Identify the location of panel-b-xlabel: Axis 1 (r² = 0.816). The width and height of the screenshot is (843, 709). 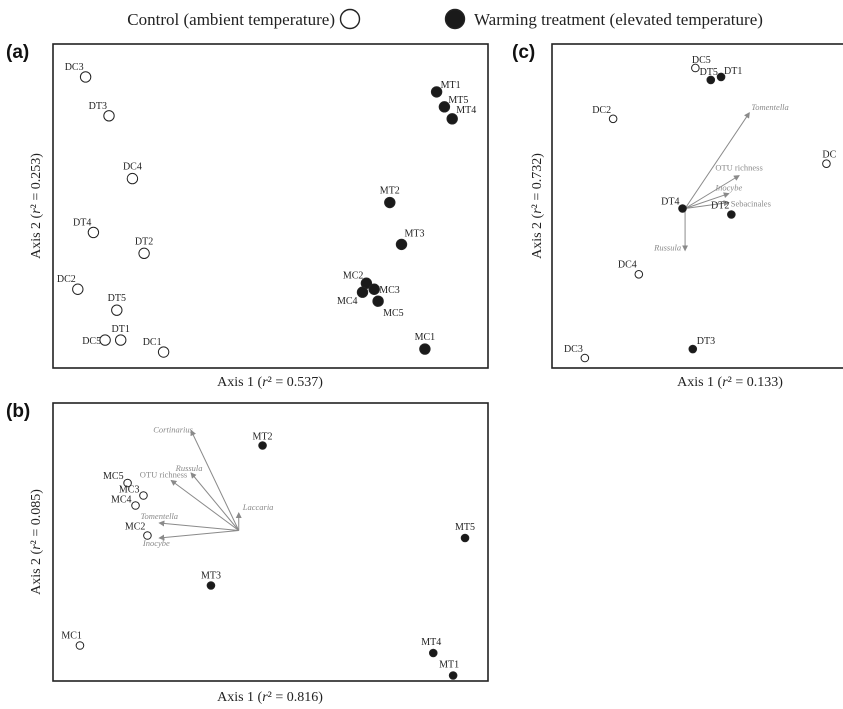
(270, 697).